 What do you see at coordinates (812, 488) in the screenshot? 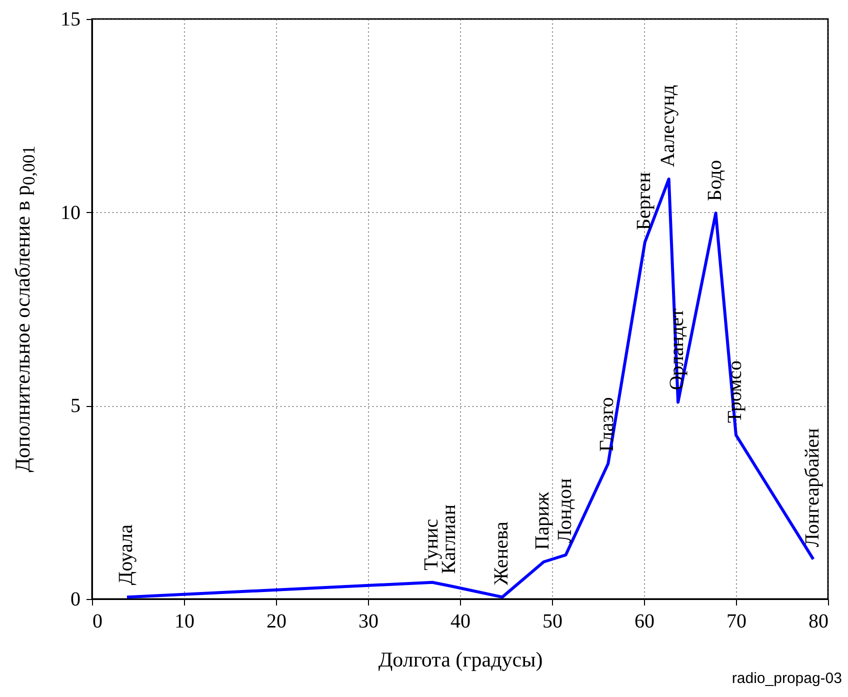
I see `annotation: Лонгеарбайен` at bounding box center [812, 488].